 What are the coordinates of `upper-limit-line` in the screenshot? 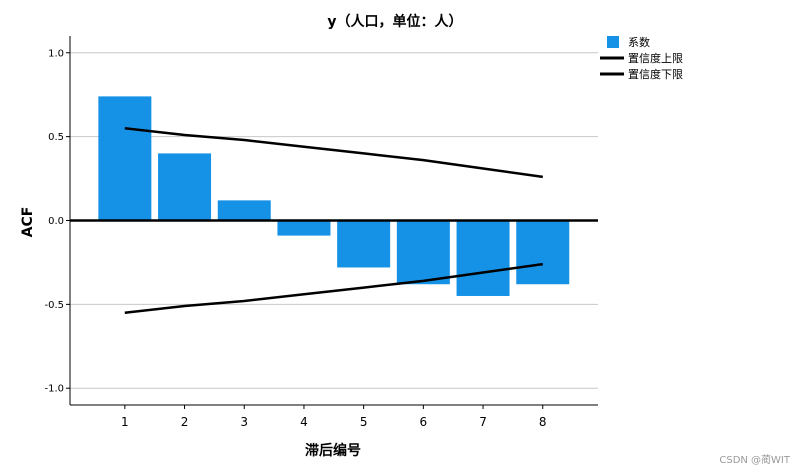 It's located at (333, 153).